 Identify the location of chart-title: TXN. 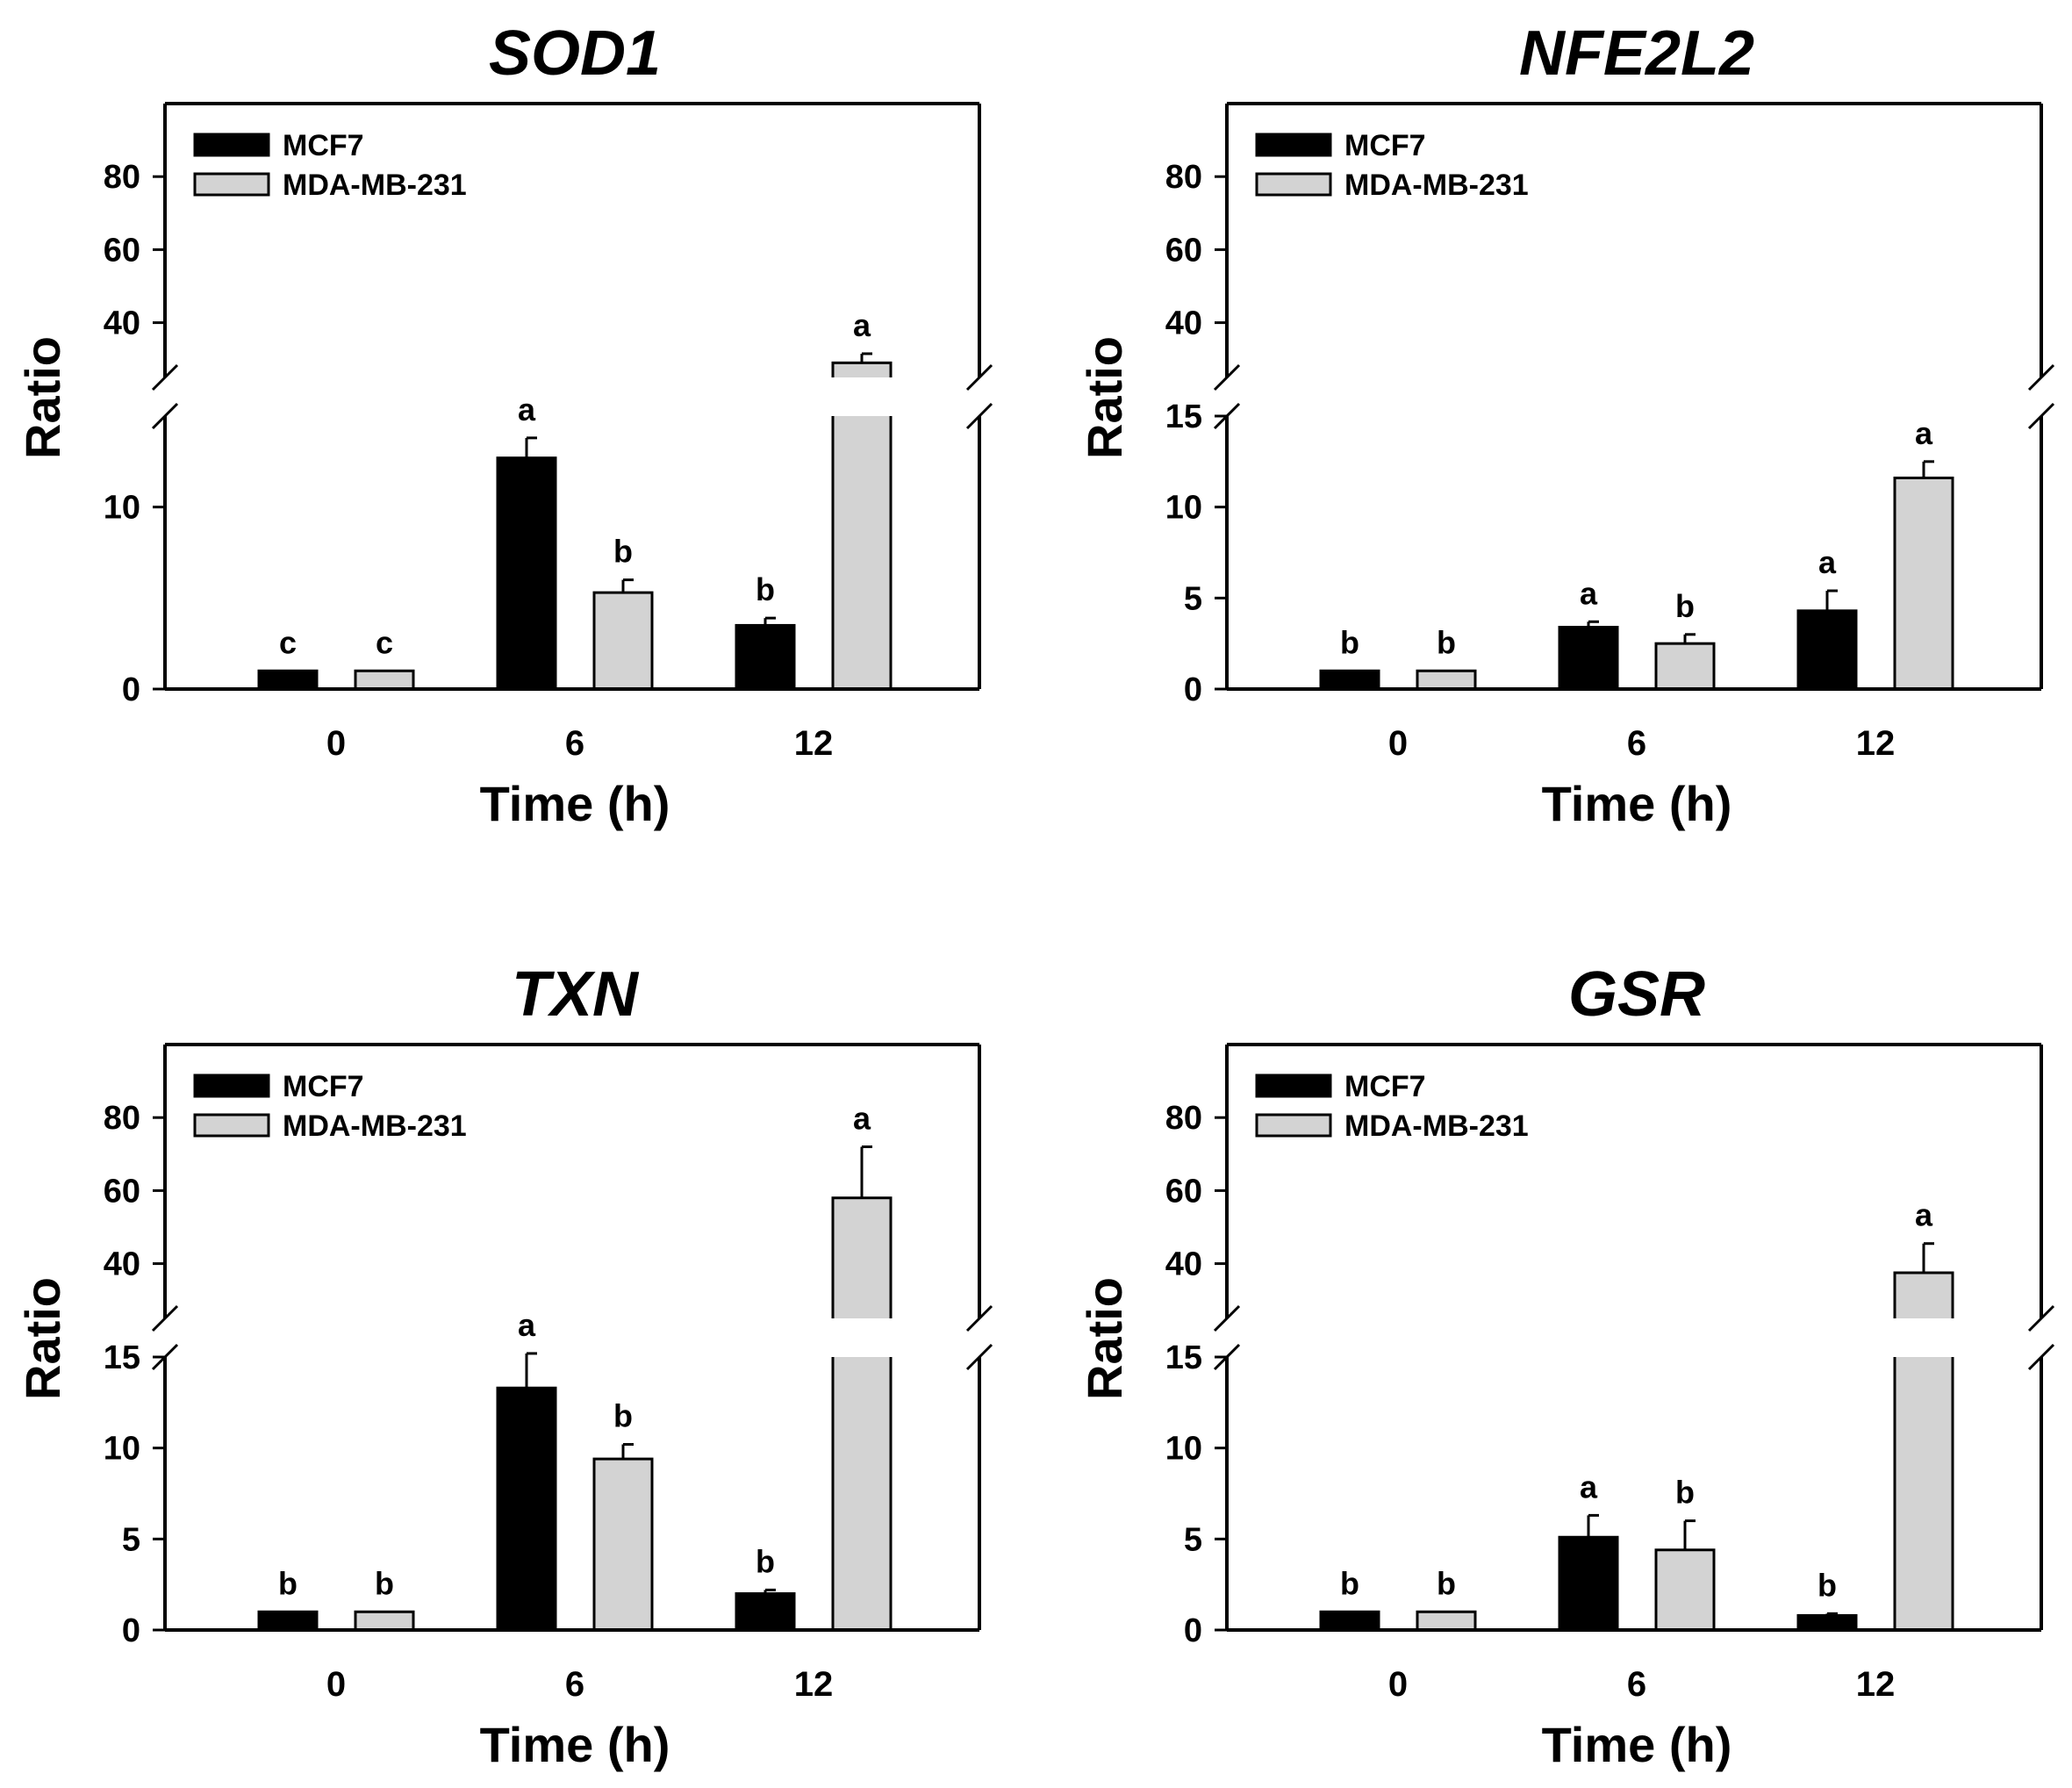
(576, 994).